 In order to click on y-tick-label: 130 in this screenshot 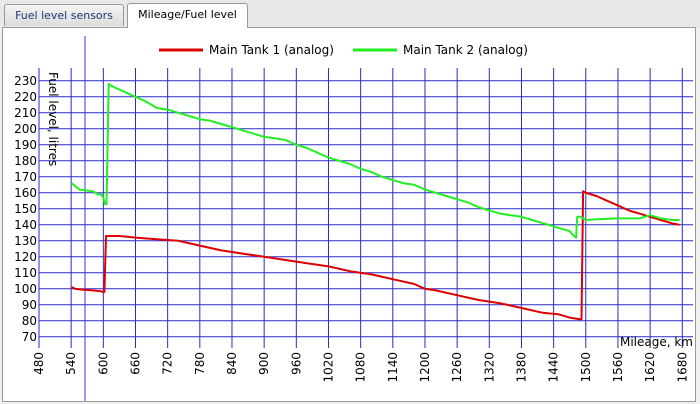, I will do `click(25, 241)`.